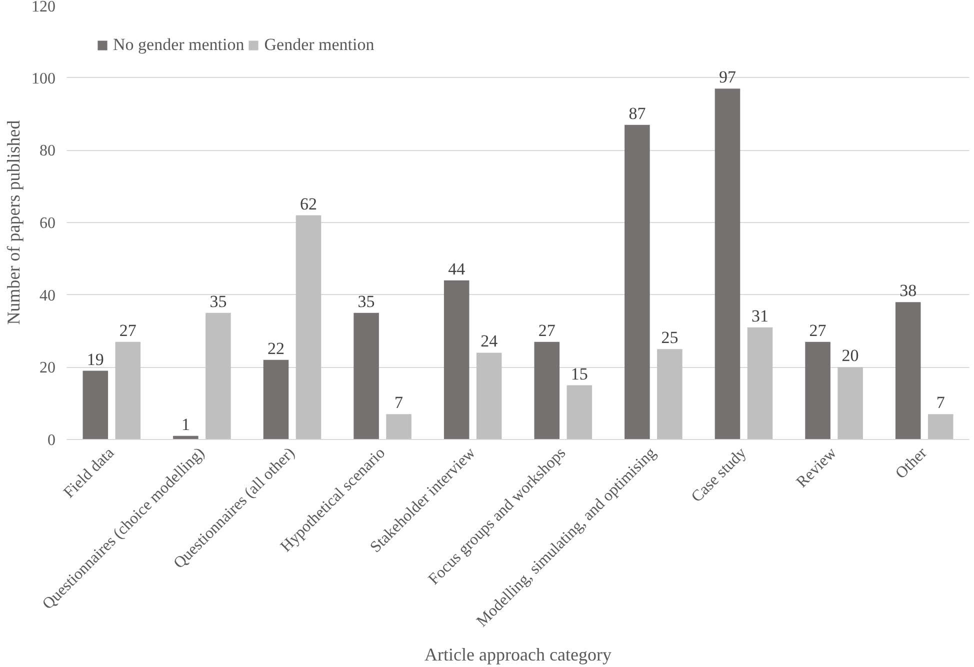 Image resolution: width=974 pixels, height=667 pixels. Describe the element at coordinates (319, 45) in the screenshot. I see `legend-label: Gender mention` at that location.